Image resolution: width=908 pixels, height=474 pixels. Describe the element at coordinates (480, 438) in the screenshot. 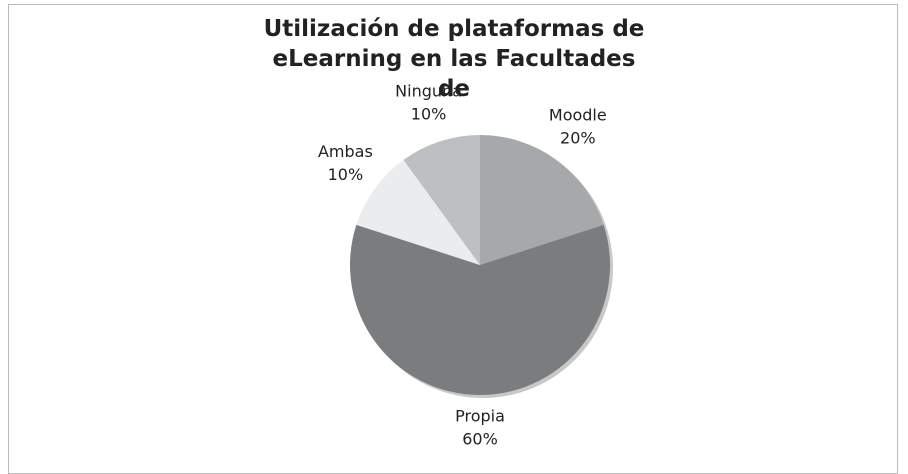

I see `value-label: 60%` at that location.